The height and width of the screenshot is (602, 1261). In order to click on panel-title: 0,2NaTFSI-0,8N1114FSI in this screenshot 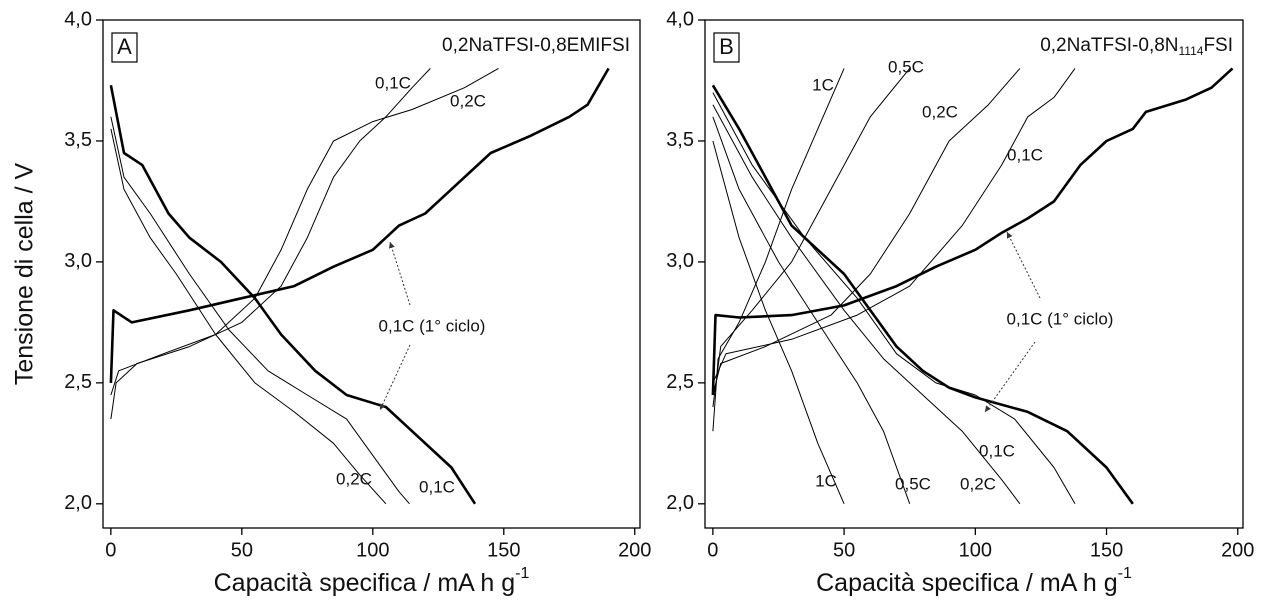, I will do `click(1136, 46)`.